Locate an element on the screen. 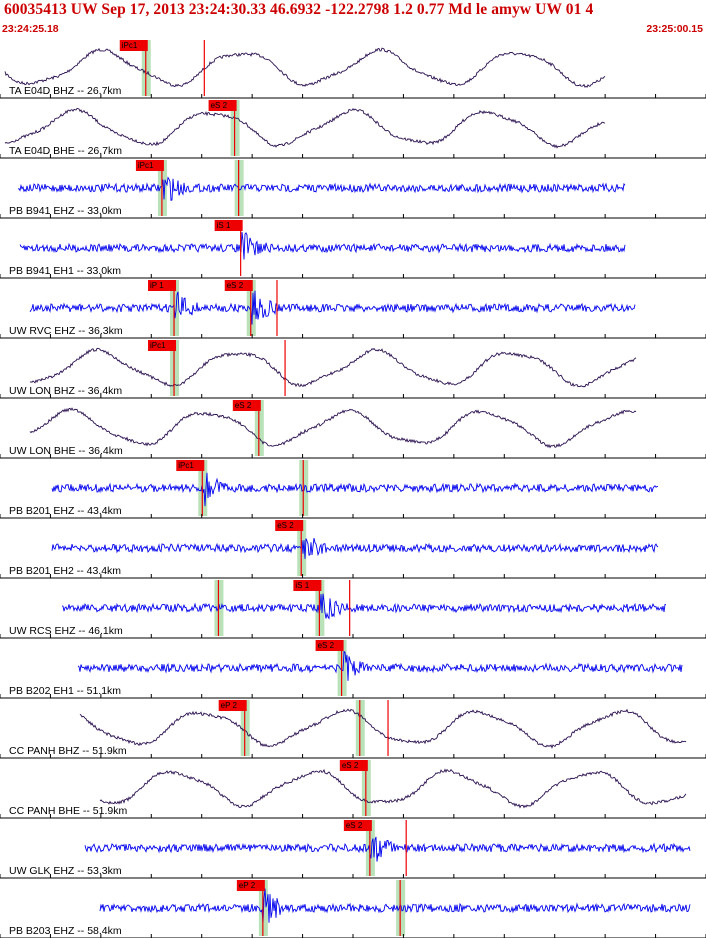 The image size is (706, 938). station-label: UW LON BHZ -- 36.4km is located at coordinates (65, 391).